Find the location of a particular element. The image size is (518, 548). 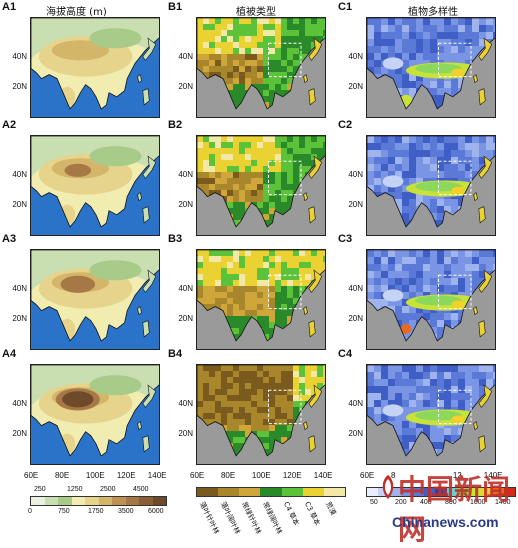

map-panel-b4 is located at coordinates (261, 414).